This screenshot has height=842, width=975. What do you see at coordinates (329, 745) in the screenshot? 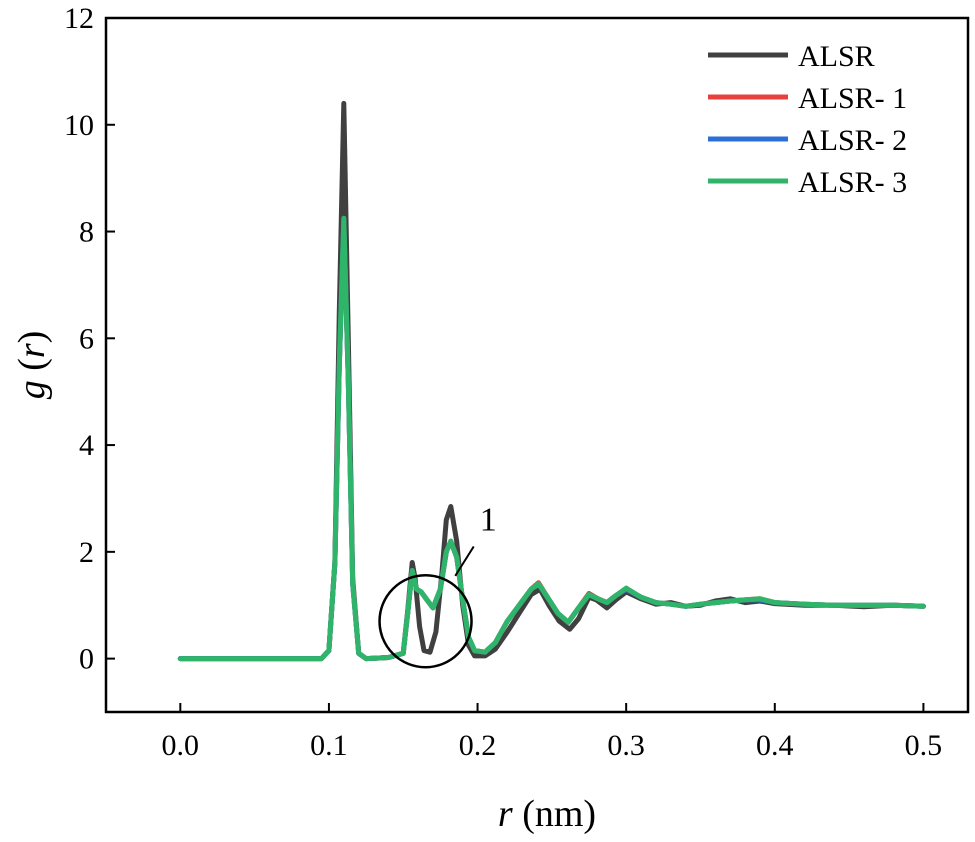
I see `x-tick-label: 0.1` at bounding box center [329, 745].